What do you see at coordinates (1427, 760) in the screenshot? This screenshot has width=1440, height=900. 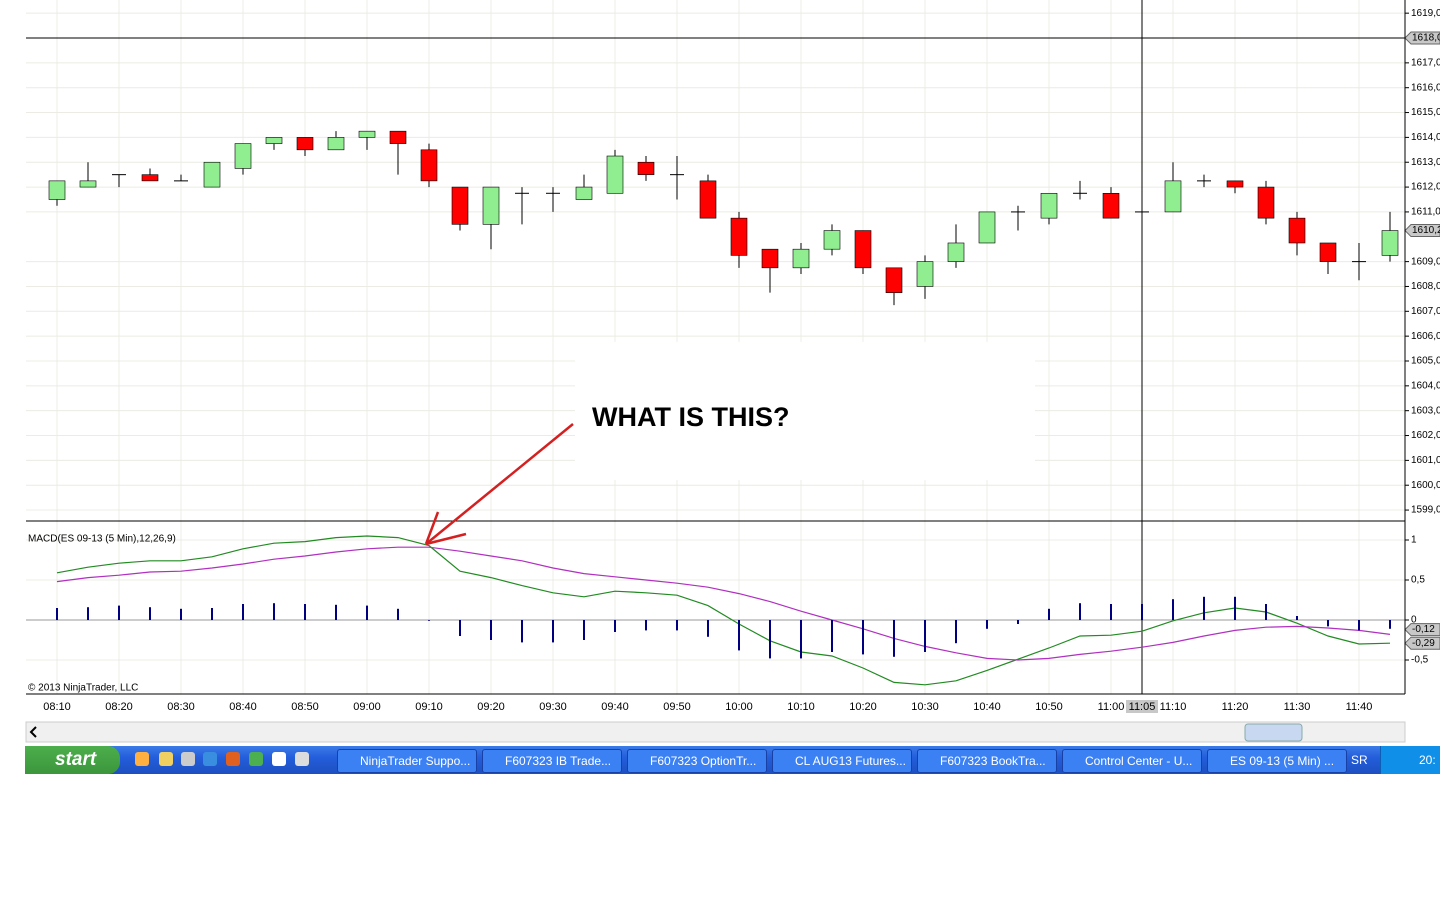 I see `tray-text: 20:` at bounding box center [1427, 760].